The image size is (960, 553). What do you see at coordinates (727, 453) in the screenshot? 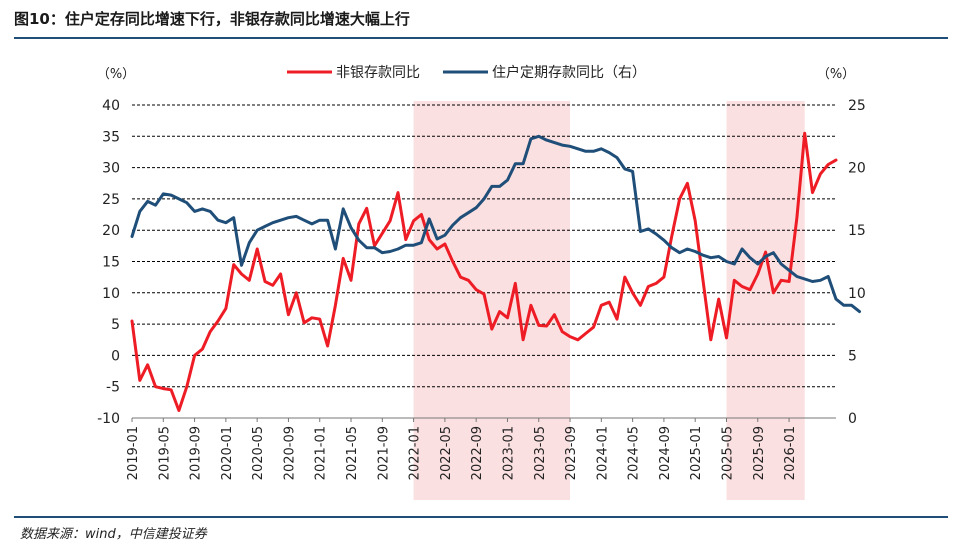
I see `x-tick-label: 2025-05` at bounding box center [727, 453].